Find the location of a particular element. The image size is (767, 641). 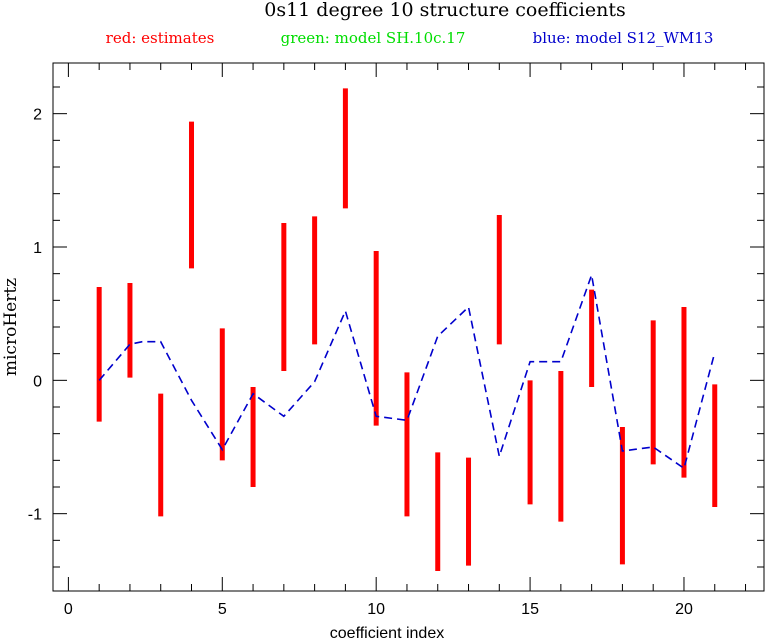

y-tick-label: 2 is located at coordinates (37, 115).